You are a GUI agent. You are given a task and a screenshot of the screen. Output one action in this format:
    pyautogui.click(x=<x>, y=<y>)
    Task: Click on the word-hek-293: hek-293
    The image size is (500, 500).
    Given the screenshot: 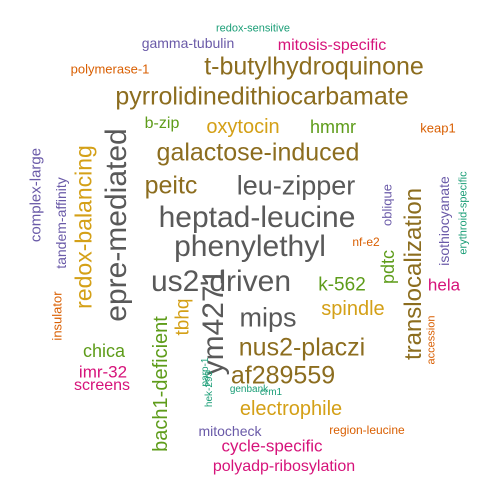 What is the action you would take?
    pyautogui.click(x=209, y=389)
    